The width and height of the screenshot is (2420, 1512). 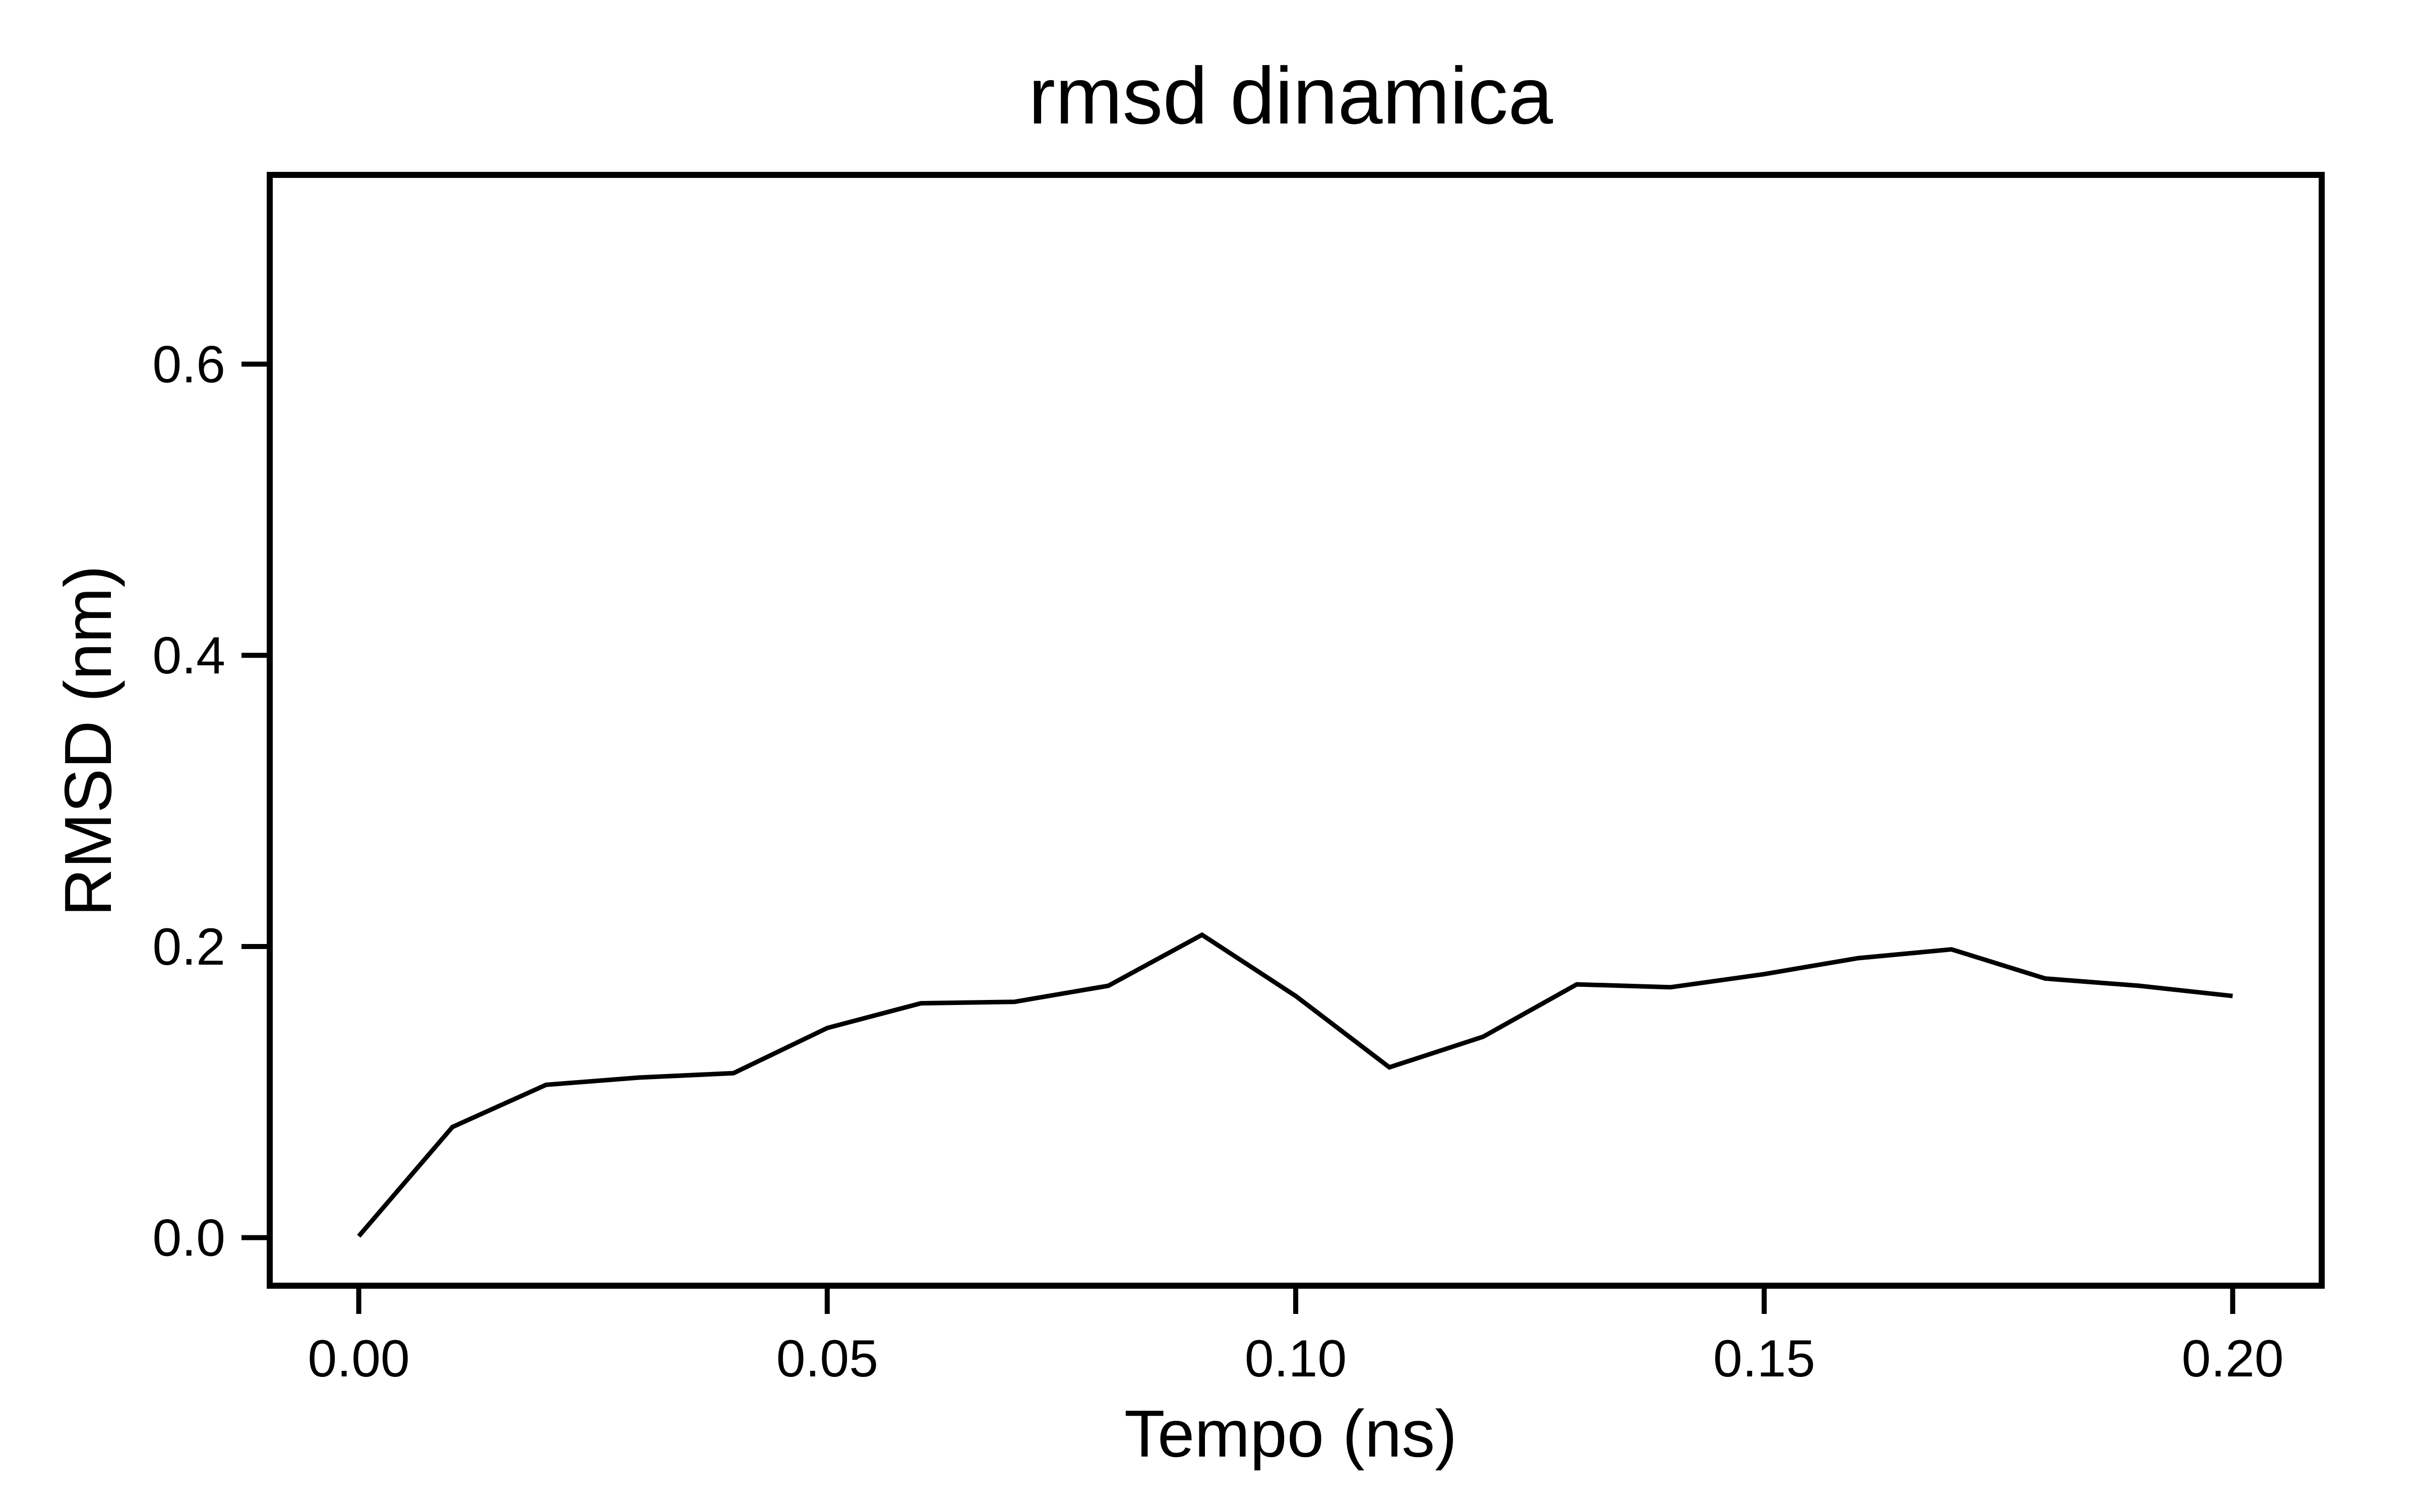 What do you see at coordinates (188, 947) in the screenshot?
I see `y-tick-label: 0.2` at bounding box center [188, 947].